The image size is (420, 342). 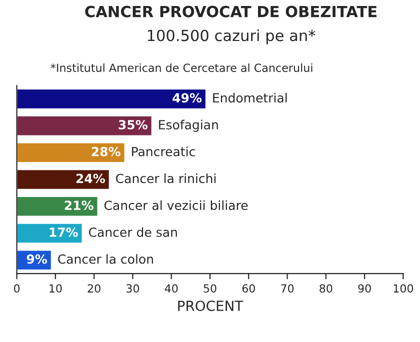 What do you see at coordinates (106, 151) in the screenshot?
I see `data-label: 28%` at bounding box center [106, 151].